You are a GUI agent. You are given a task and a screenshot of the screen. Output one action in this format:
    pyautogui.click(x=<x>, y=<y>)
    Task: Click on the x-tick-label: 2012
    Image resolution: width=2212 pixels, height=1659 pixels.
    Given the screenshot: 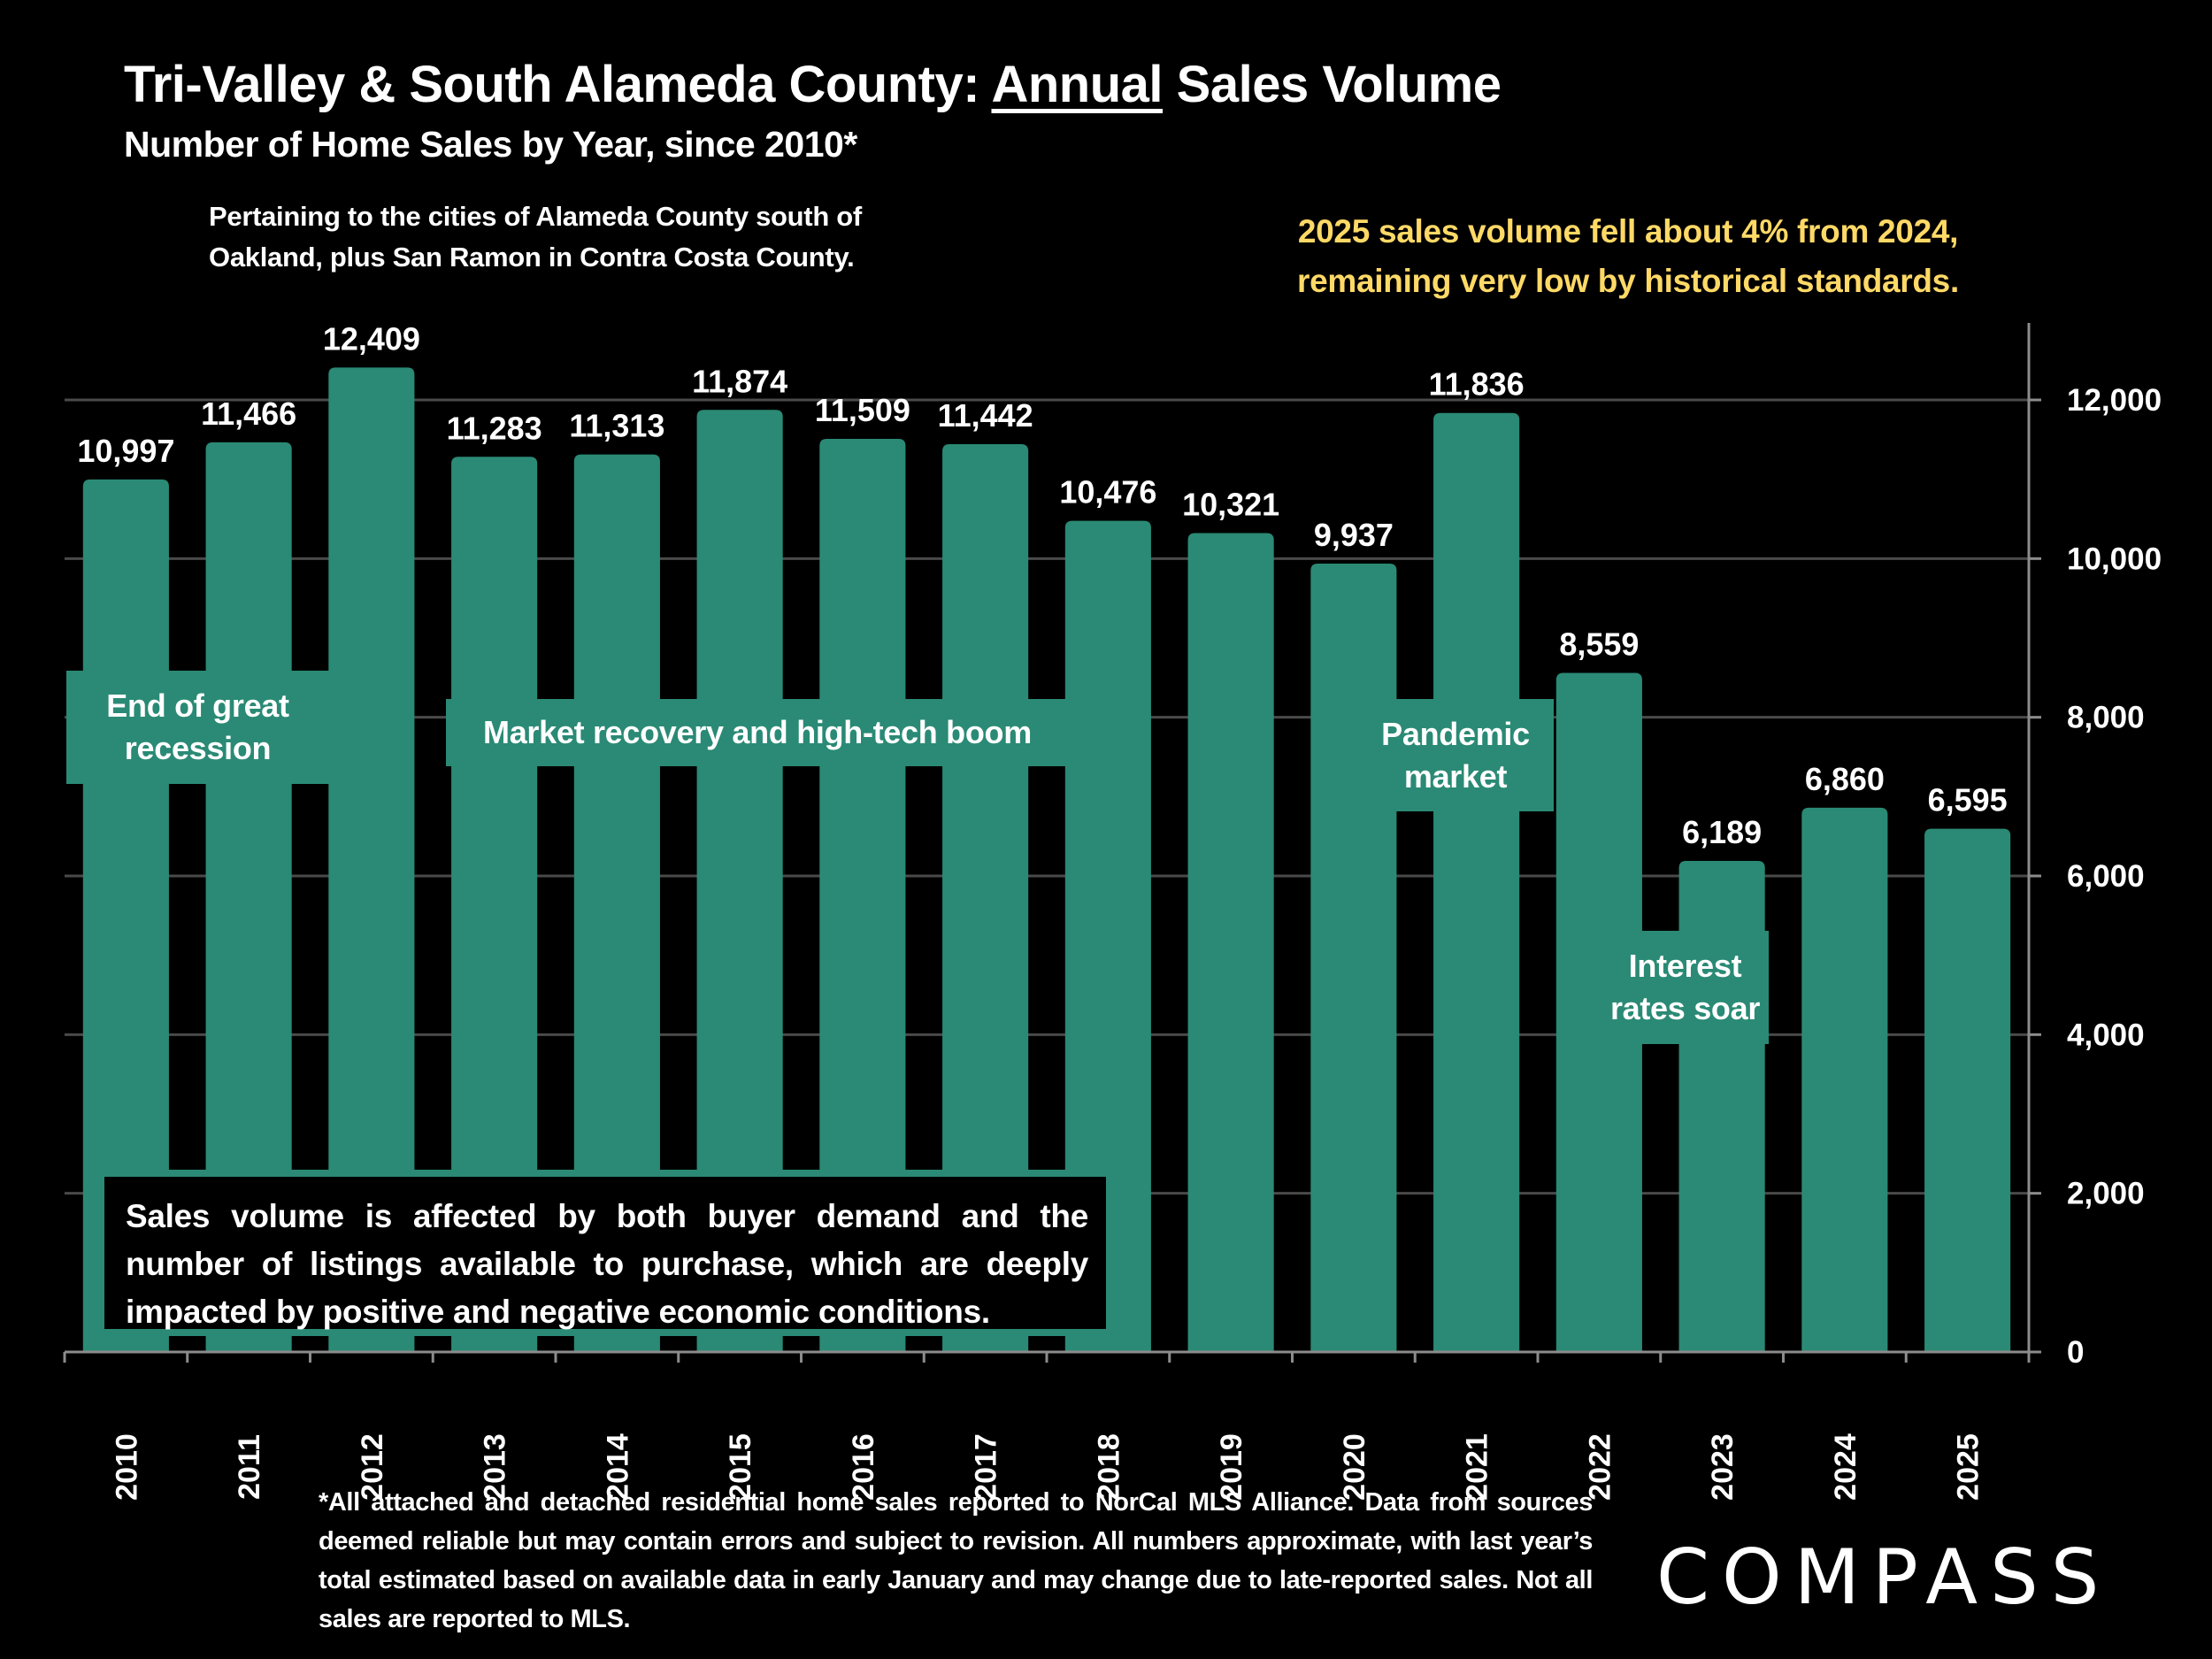 What is the action you would take?
    pyautogui.click(x=373, y=1467)
    